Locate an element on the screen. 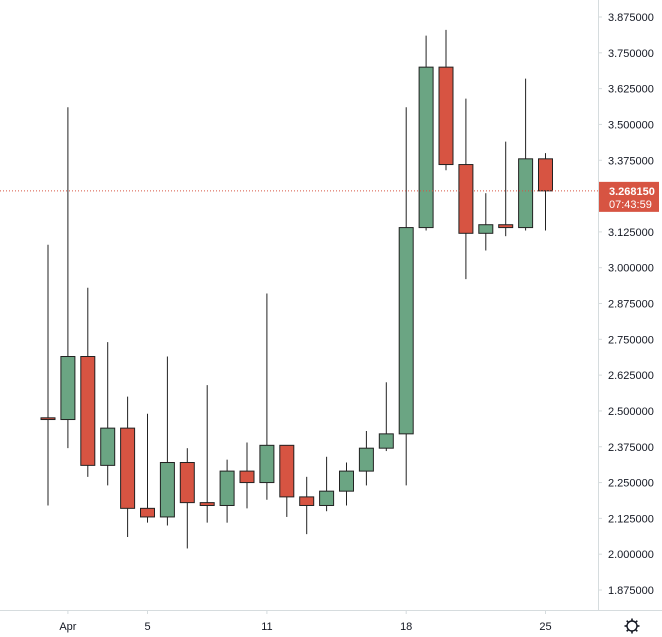 This screenshot has height=637, width=662. price-tick-label: 2.875000 is located at coordinates (631, 305).